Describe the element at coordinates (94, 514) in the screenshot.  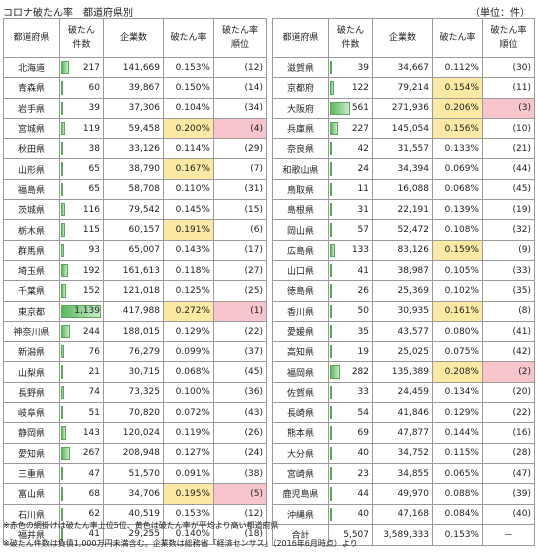
I see `count-value: 62` at that location.